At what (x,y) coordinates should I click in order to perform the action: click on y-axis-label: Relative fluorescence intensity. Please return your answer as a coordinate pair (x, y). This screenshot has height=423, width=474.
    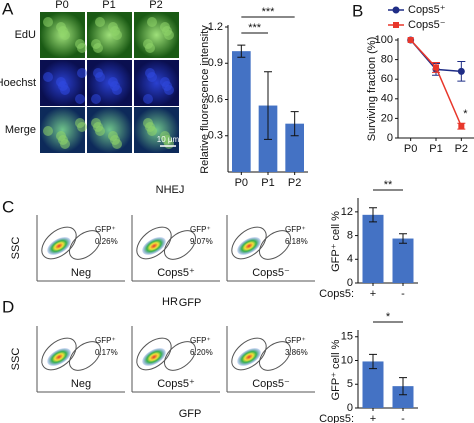
    Looking at the image, I should click on (205, 99).